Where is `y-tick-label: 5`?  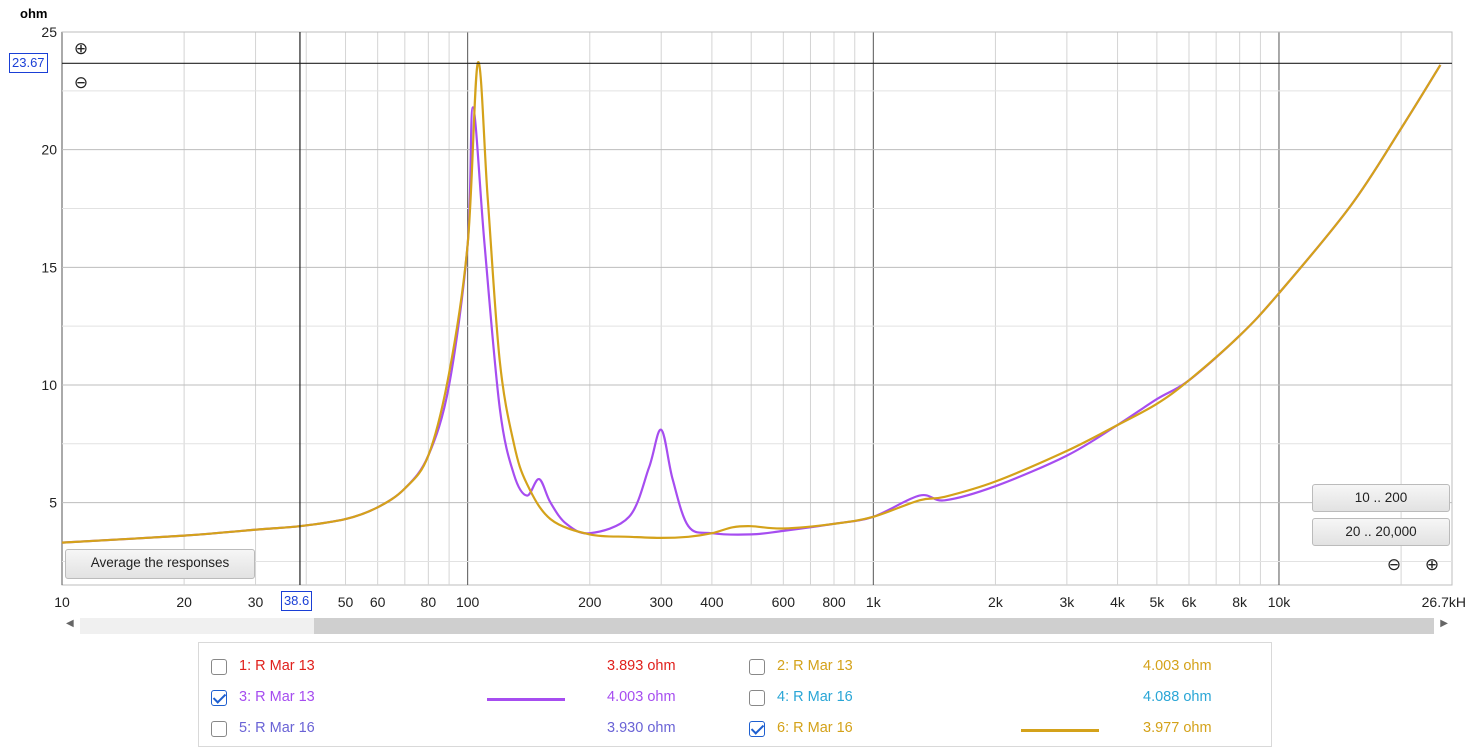
y-tick-label: 5 is located at coordinates (53, 503).